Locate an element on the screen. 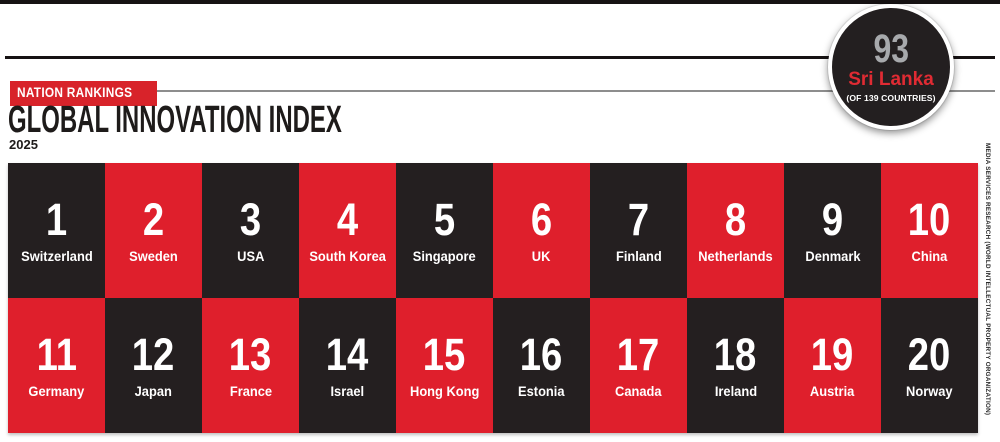  ranking-tile: 16 Estonia is located at coordinates (541, 365).